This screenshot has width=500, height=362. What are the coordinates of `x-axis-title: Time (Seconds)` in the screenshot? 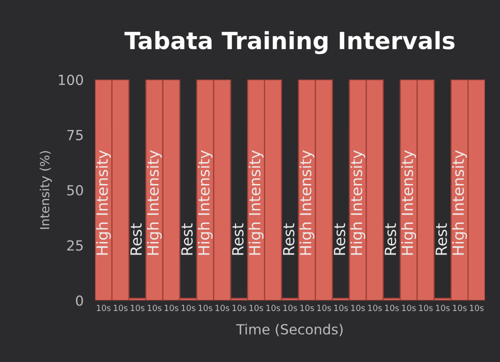 It's located at (289, 330).